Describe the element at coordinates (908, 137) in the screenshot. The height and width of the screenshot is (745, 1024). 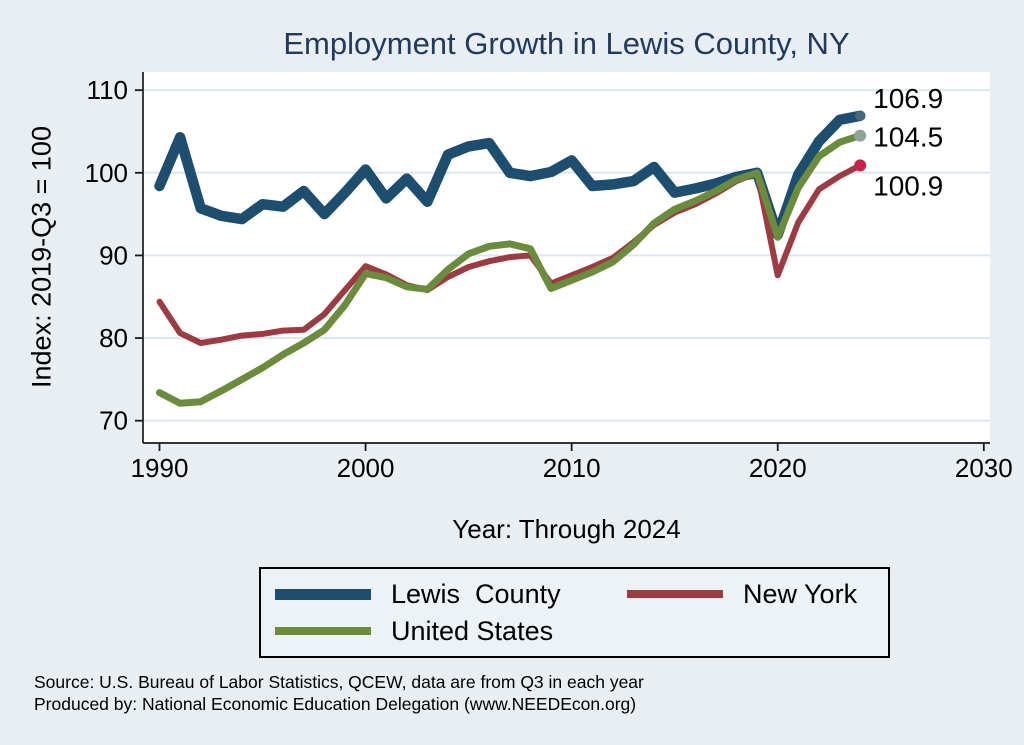
I see `series-end-label: 104.5` at that location.